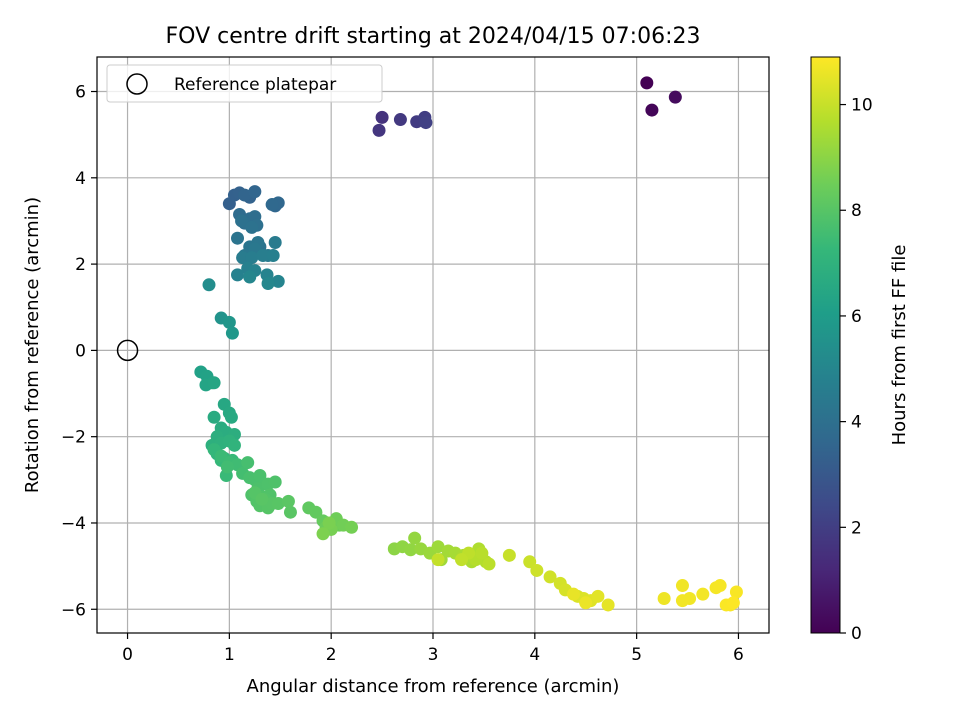 Image resolution: width=960 pixels, height=724 pixels. I want to click on y-tick-label: 4, so click(80, 179).